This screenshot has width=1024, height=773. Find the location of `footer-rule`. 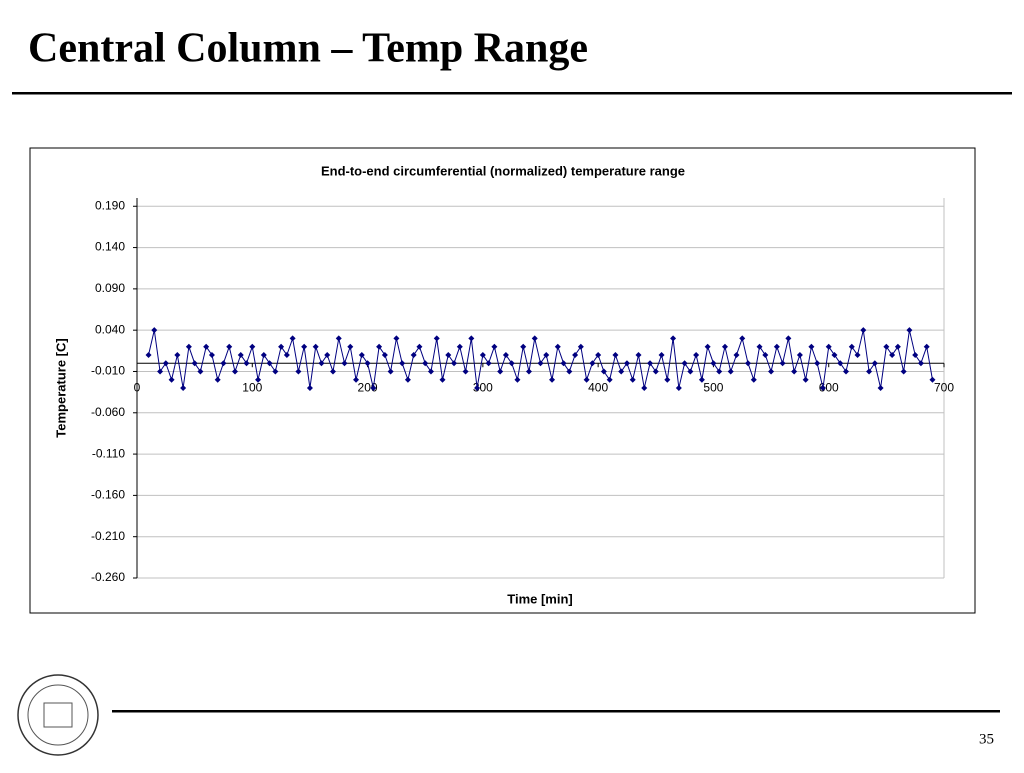

footer-rule is located at coordinates (556, 711).